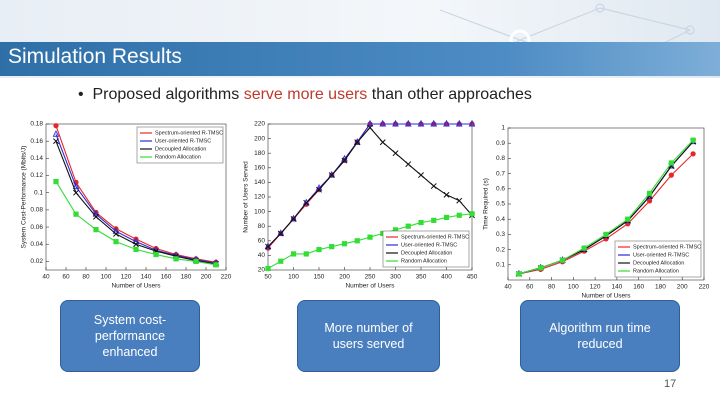 This screenshot has width=720, height=405. I want to click on summary-box: System cost-performance enhanced, so click(130, 336).